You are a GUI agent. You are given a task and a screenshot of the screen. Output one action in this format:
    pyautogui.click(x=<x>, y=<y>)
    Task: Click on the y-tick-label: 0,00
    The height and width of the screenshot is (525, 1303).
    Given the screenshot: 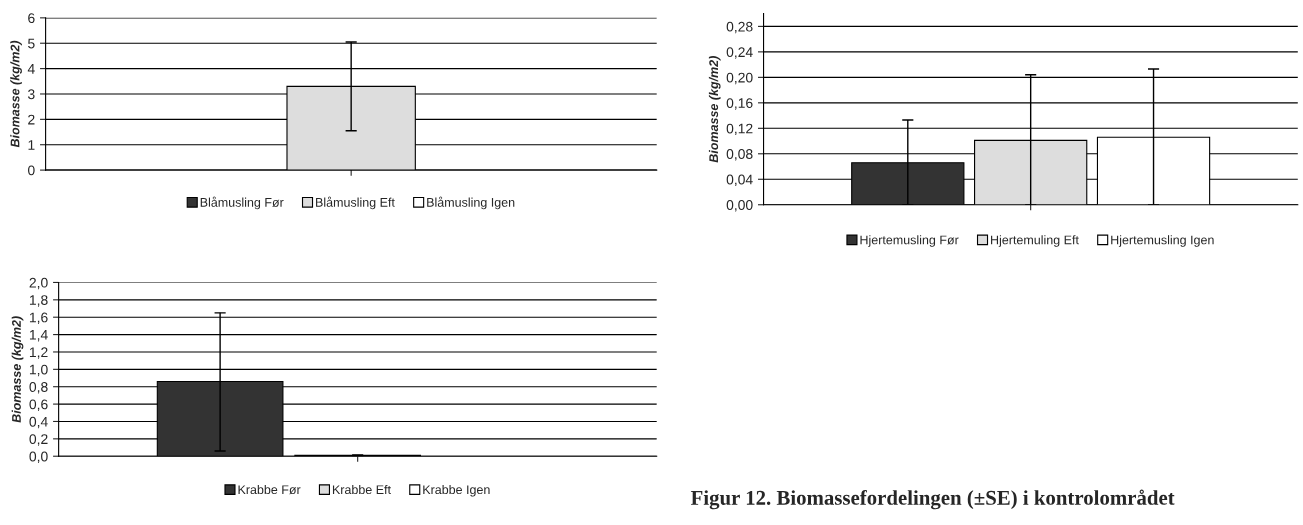 What is the action you would take?
    pyautogui.click(x=739, y=206)
    